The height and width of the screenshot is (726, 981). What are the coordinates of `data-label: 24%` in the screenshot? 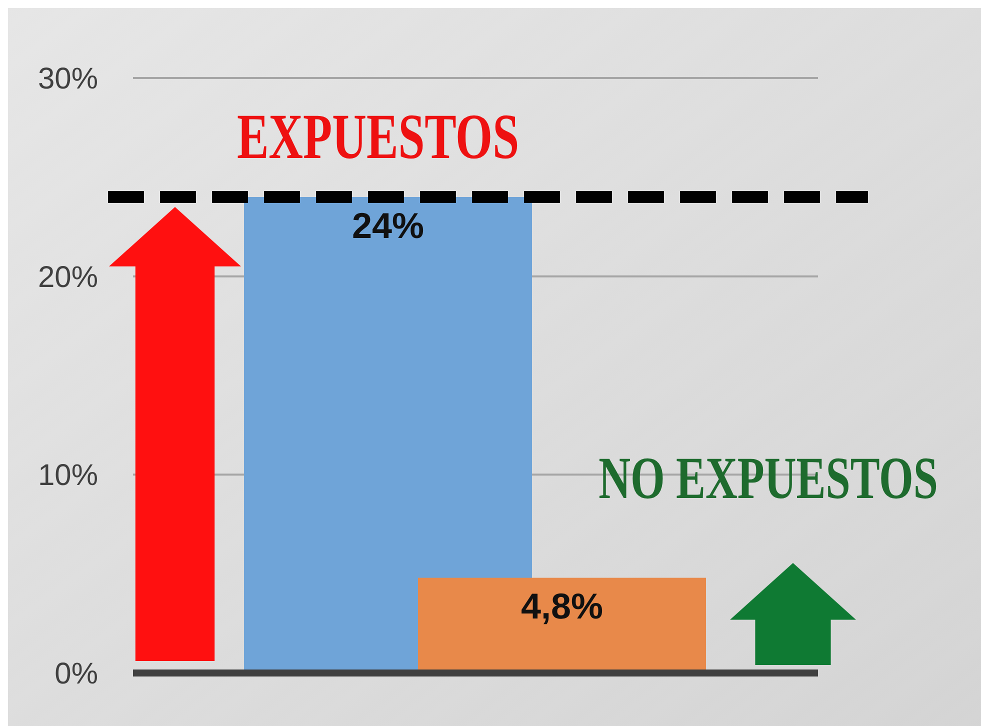 It's located at (388, 225).